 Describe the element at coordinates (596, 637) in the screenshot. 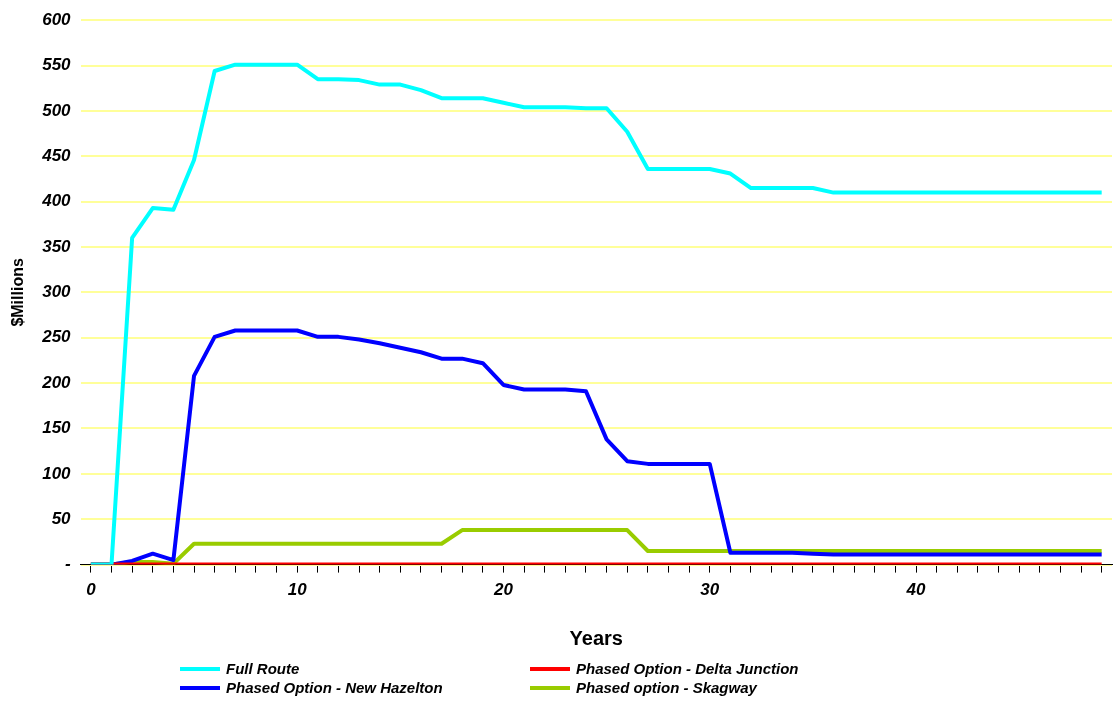

I see `x-axis-title: Years` at that location.